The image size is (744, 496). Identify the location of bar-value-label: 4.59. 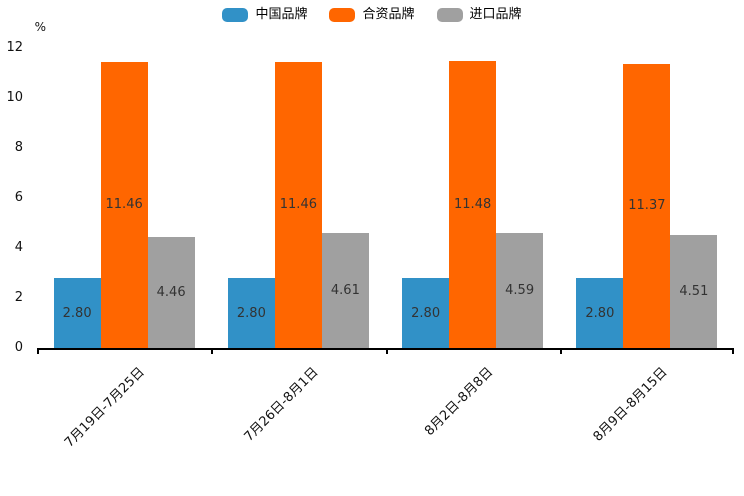
(520, 291).